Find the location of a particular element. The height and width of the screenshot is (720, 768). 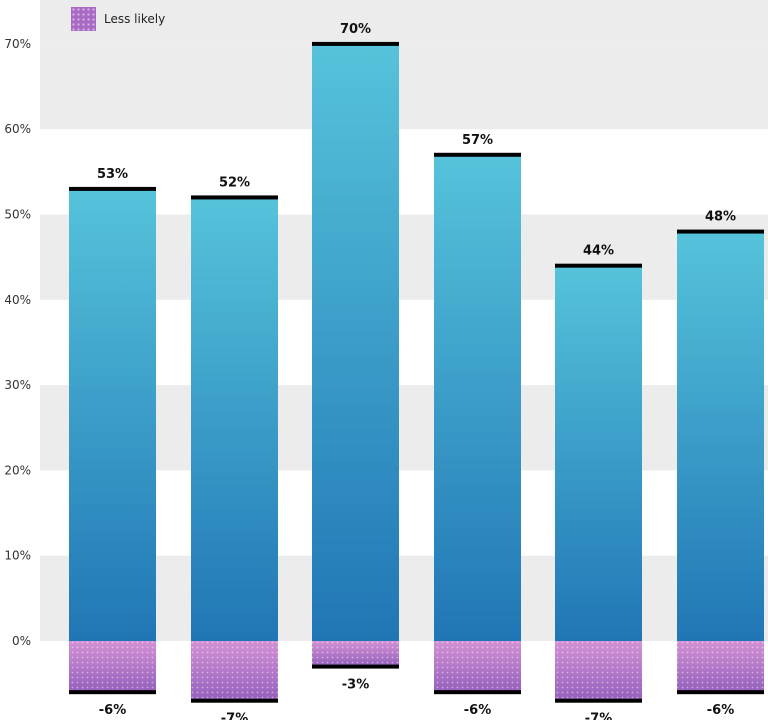

legend-label-less-likely: Less likely is located at coordinates (135, 19).